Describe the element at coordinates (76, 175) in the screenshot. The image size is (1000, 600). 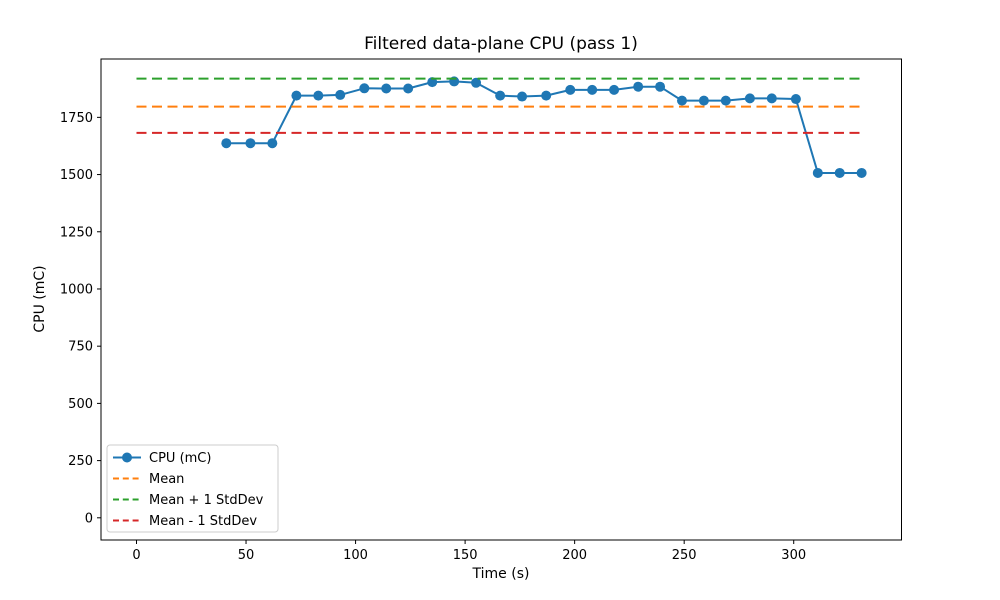
I see `y-tick-label: 1500` at that location.